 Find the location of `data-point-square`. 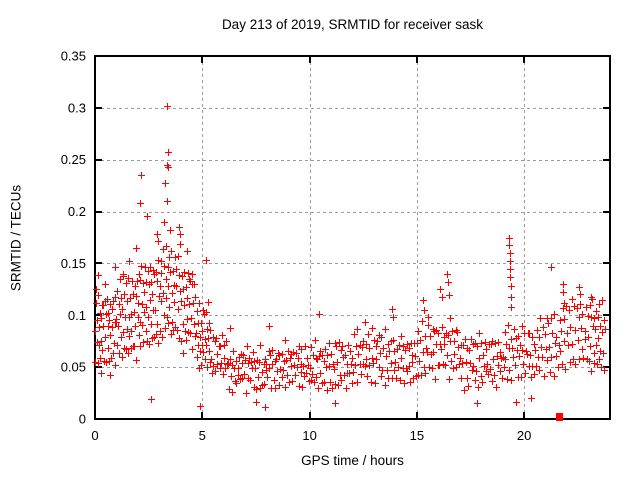

data-point-square is located at coordinates (559, 417).